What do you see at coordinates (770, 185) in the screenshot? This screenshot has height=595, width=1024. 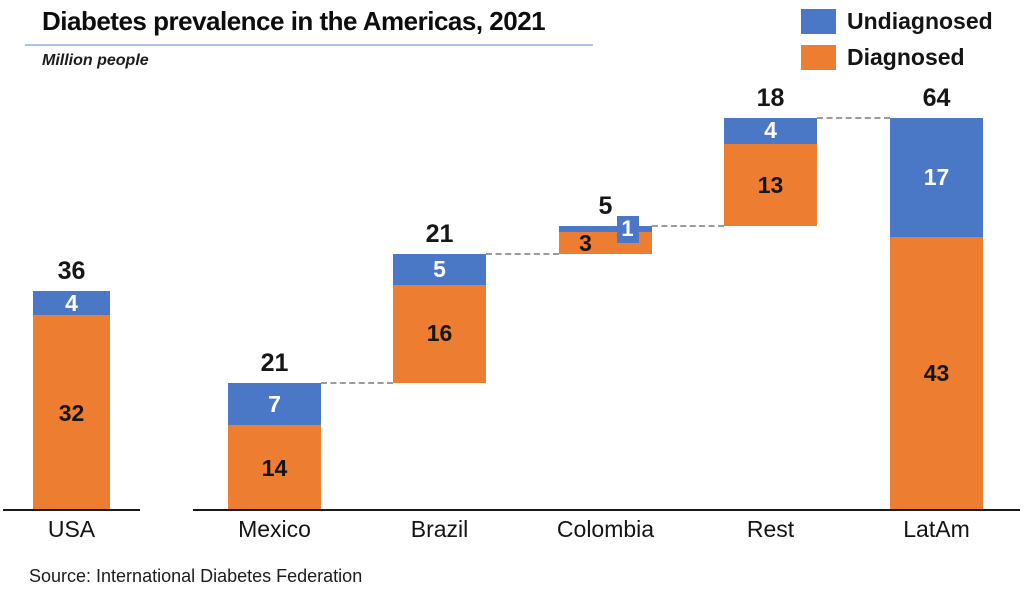 I see `bar-rest-diagnosed-segment: 13` at bounding box center [770, 185].